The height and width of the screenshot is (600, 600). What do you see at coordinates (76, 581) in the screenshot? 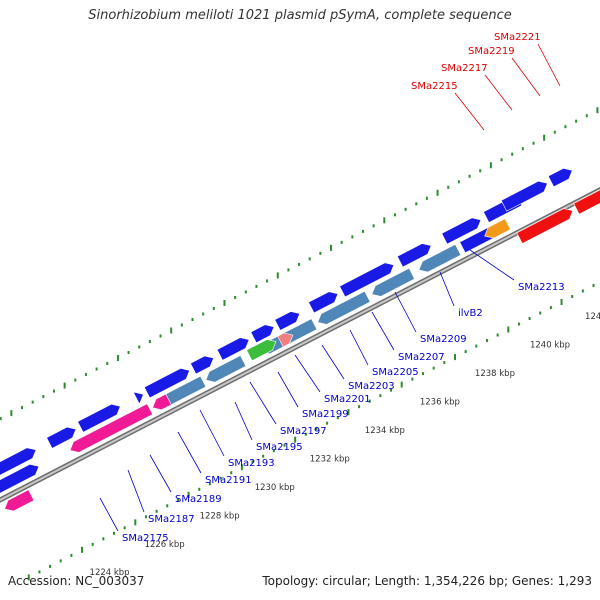
I see `accession-text: Accession: NC_003037` at bounding box center [76, 581].